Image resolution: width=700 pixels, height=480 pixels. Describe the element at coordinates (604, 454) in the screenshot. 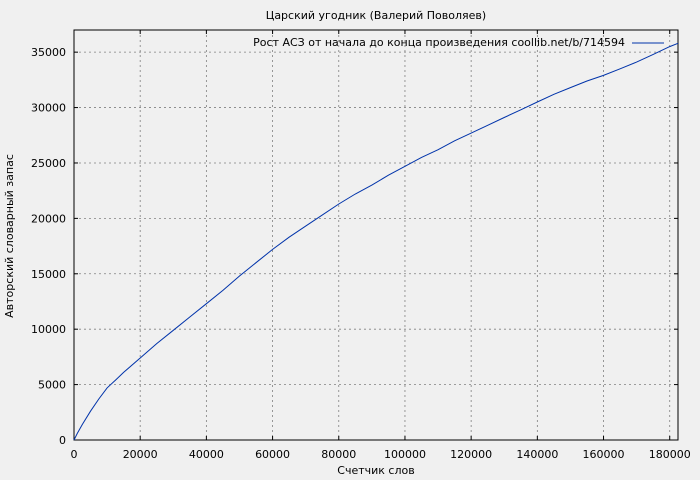

I see `x-tick-label: 160000` at that location.